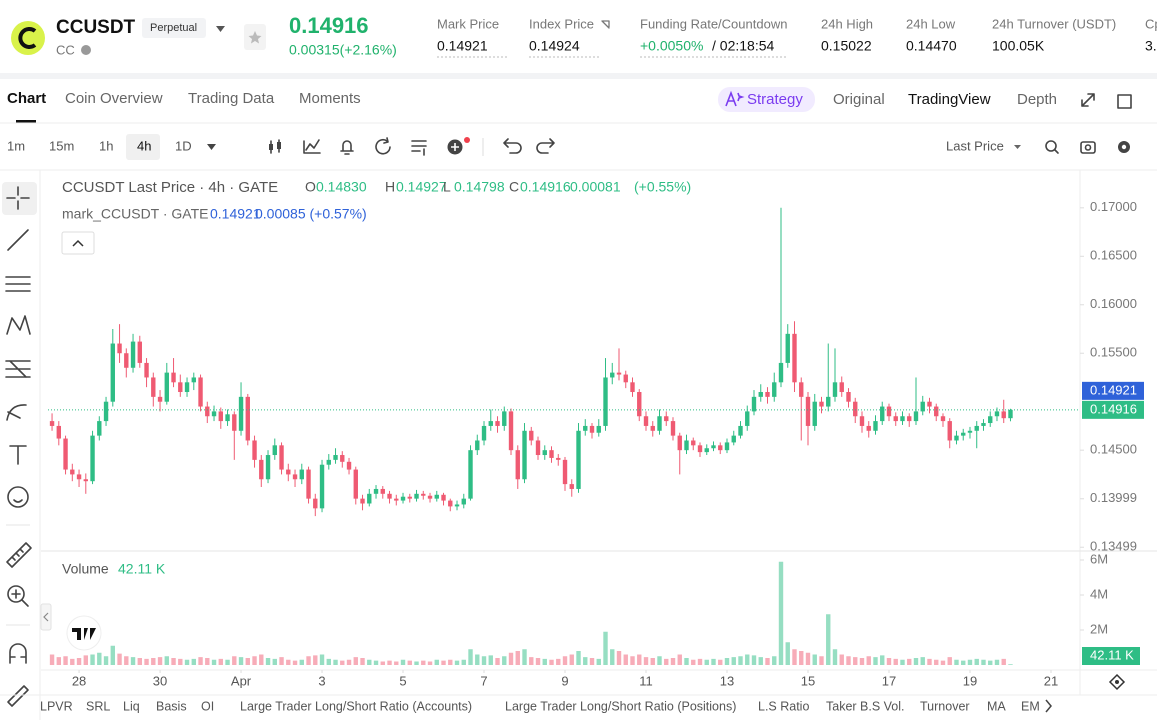 The image size is (1157, 720). Describe the element at coordinates (402, 680) in the screenshot. I see `x-tick-label: 5` at that location.